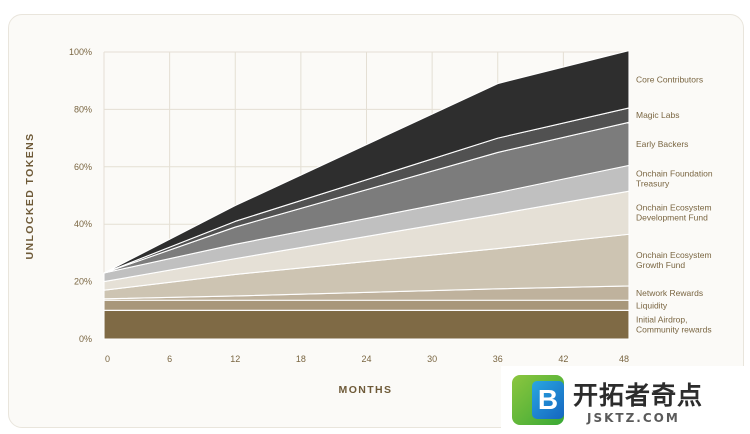  I want to click on y-tick-label: 100%, so click(80, 52).